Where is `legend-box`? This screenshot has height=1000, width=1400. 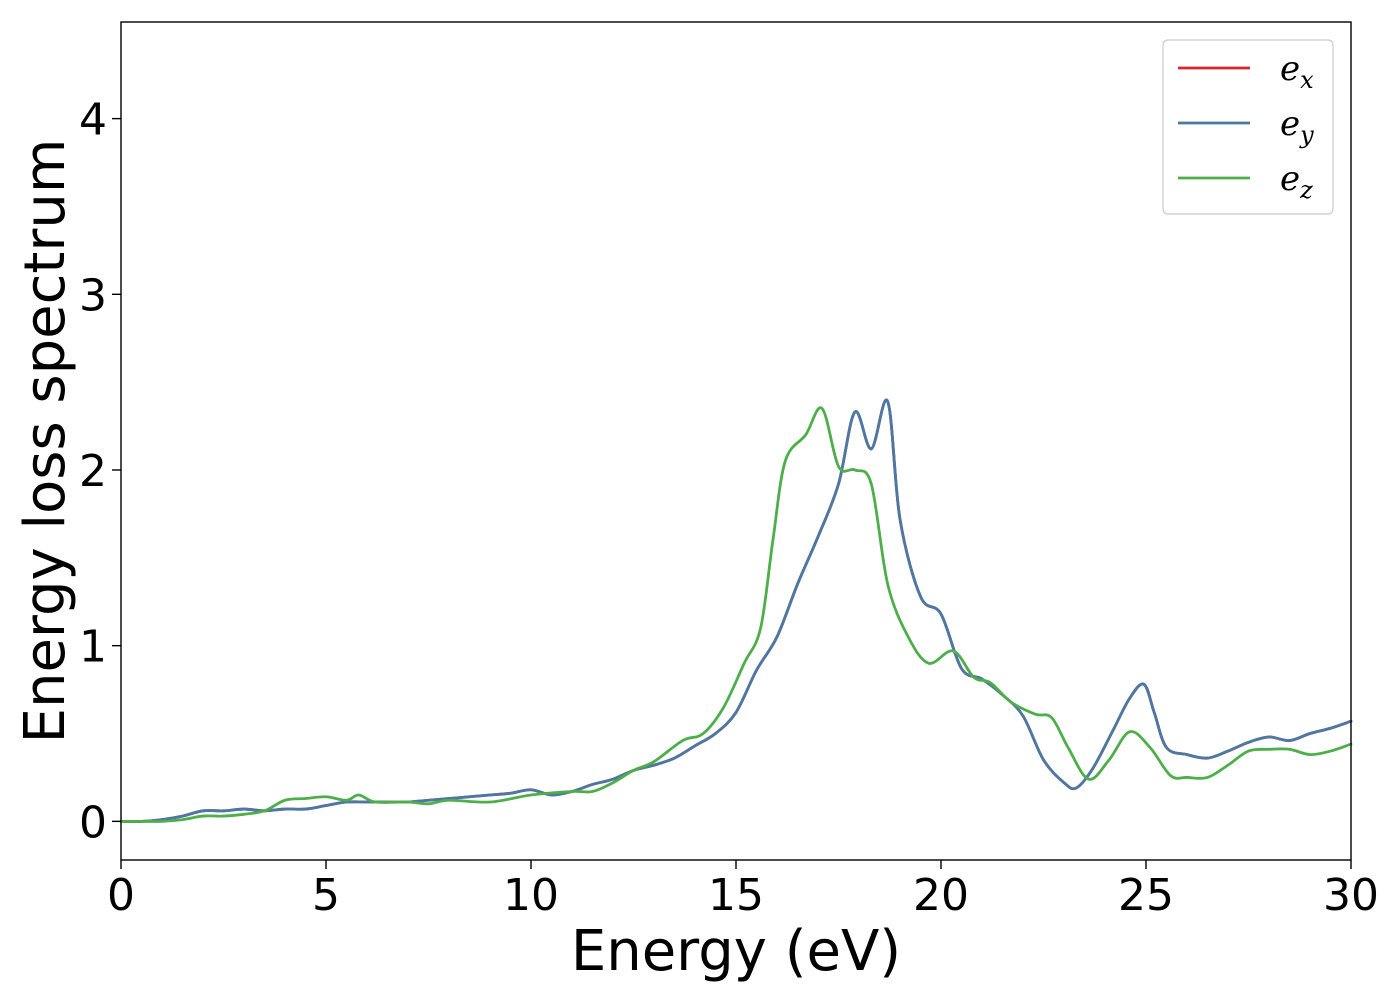 legend-box is located at coordinates (1248, 127).